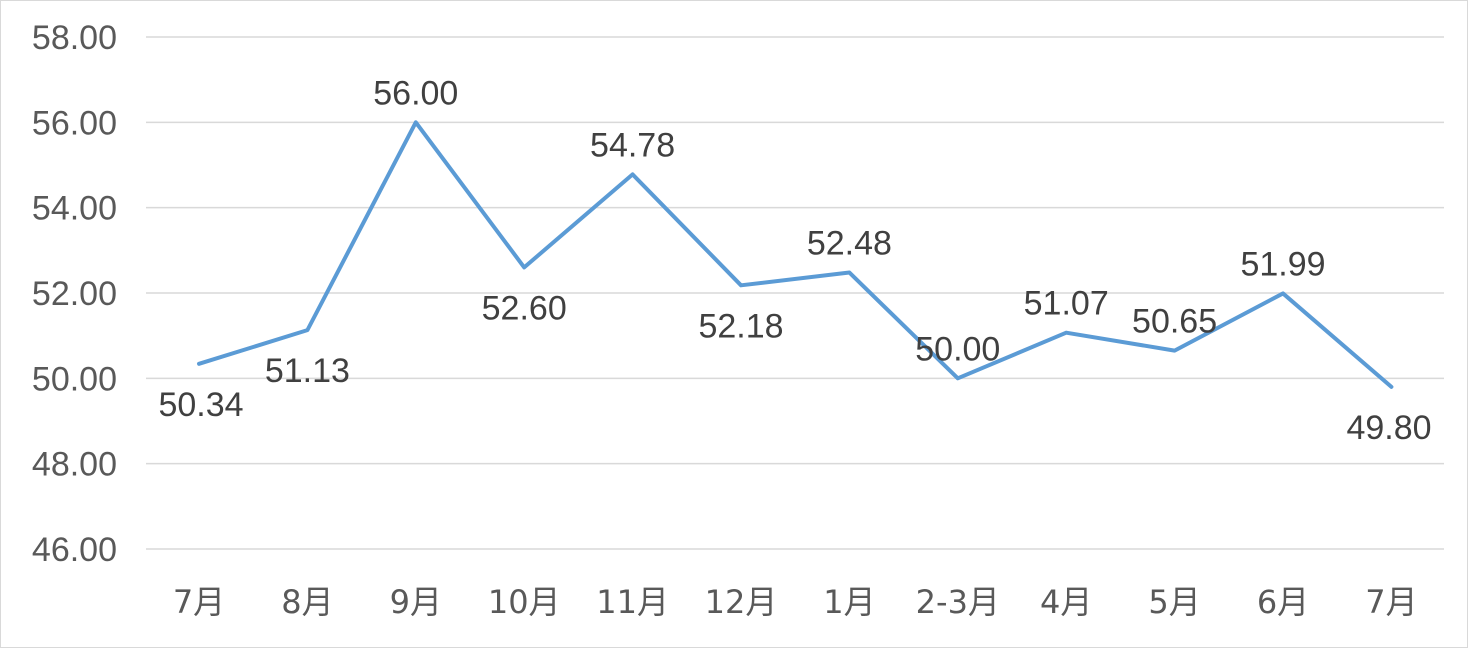 This screenshot has height=649, width=1468. What do you see at coordinates (416, 602) in the screenshot?
I see `x-tick-label: 9月` at bounding box center [416, 602].